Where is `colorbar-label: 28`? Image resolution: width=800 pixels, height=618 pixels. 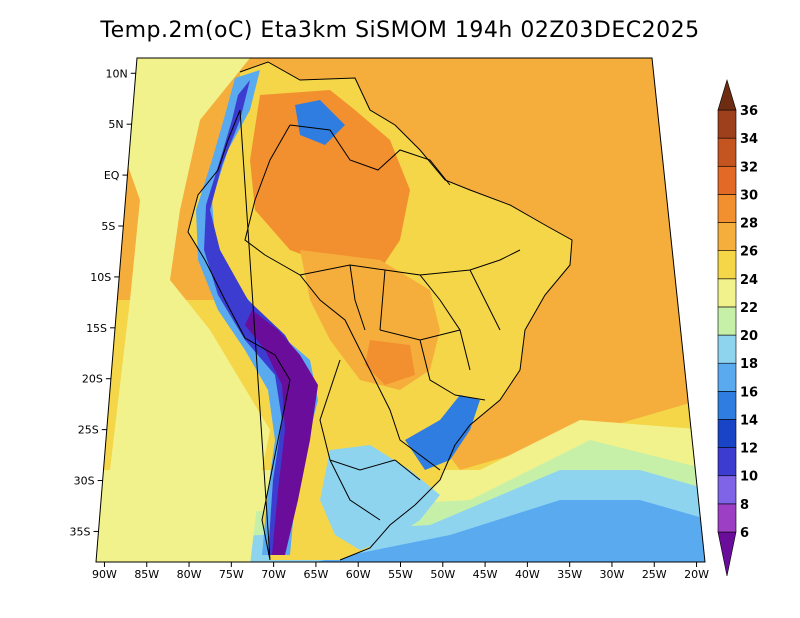
colorbar-label: 28 is located at coordinates (749, 224).